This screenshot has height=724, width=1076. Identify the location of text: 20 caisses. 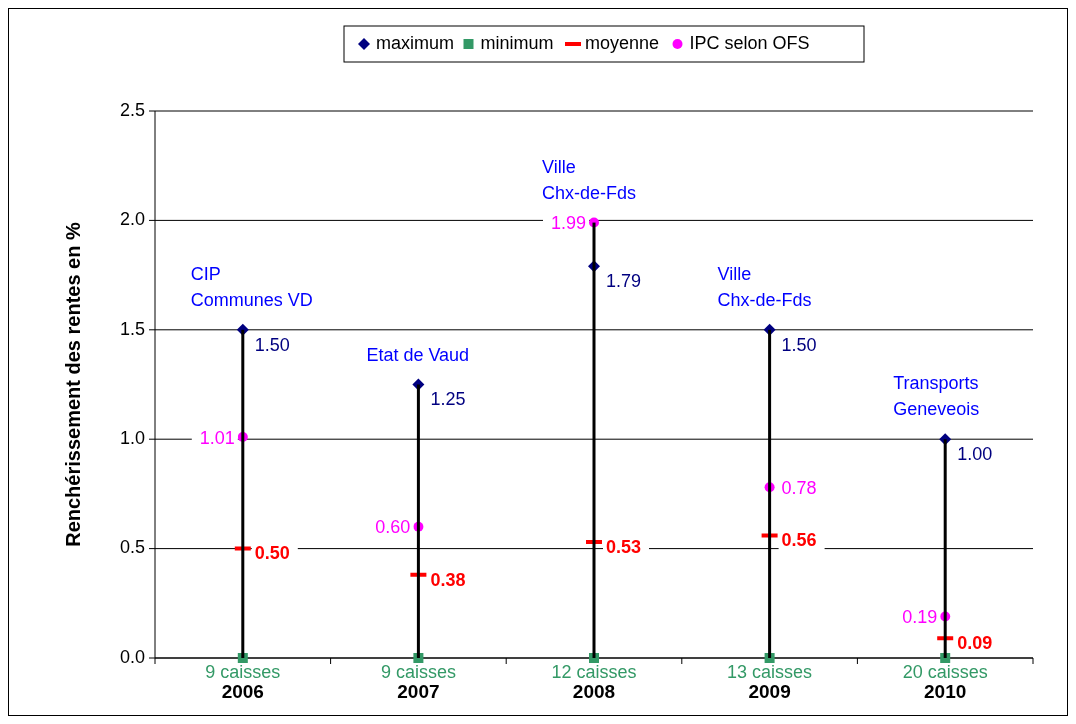
(945, 672).